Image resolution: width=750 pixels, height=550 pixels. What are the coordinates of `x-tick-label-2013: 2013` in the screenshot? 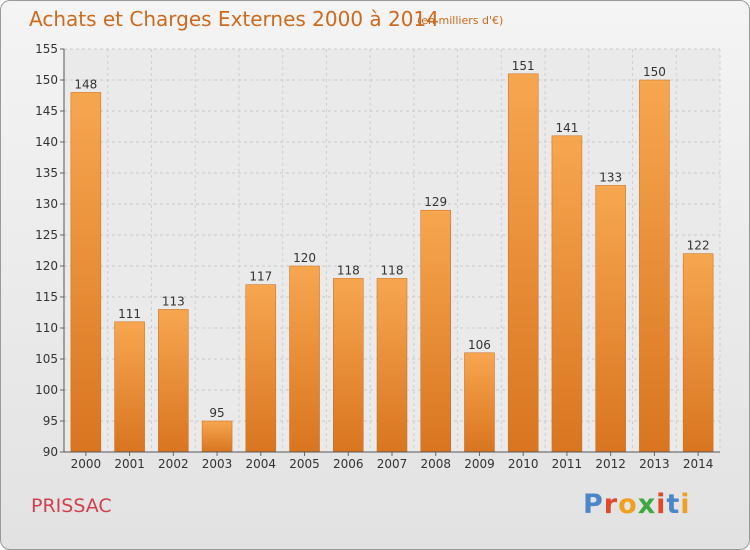 It's located at (654, 464).